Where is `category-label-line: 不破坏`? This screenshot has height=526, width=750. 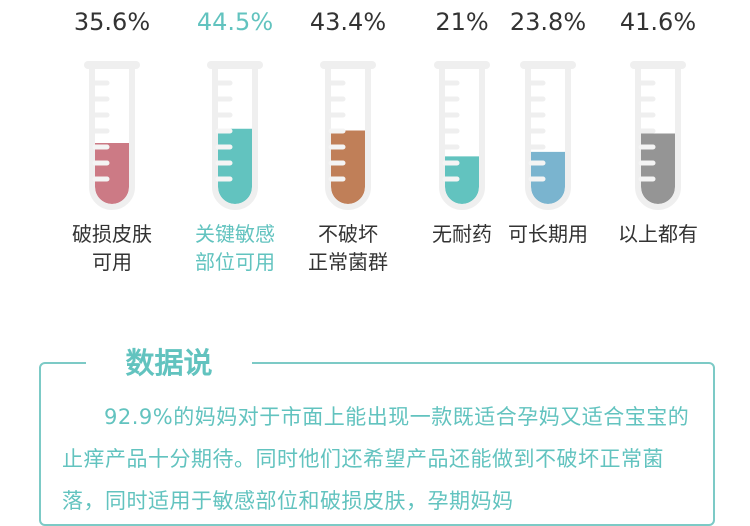 category-label-line: 不破坏 is located at coordinates (348, 234).